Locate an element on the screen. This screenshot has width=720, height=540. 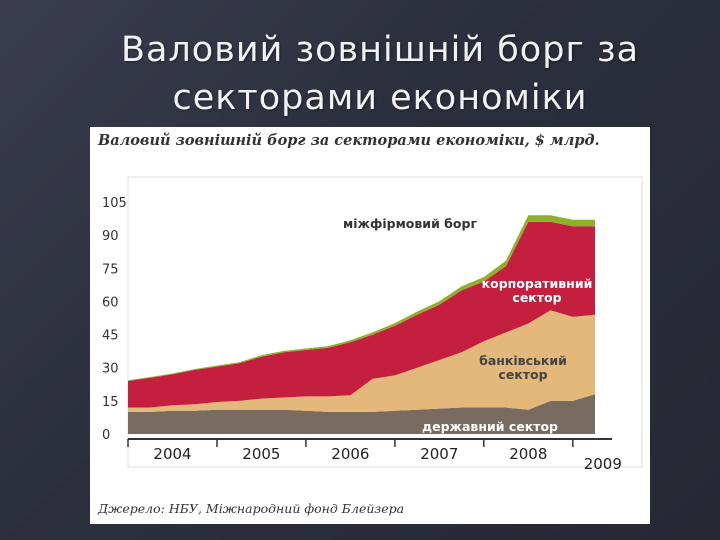
annotation-bankivskyi-line1: банківський is located at coordinates (523, 360).